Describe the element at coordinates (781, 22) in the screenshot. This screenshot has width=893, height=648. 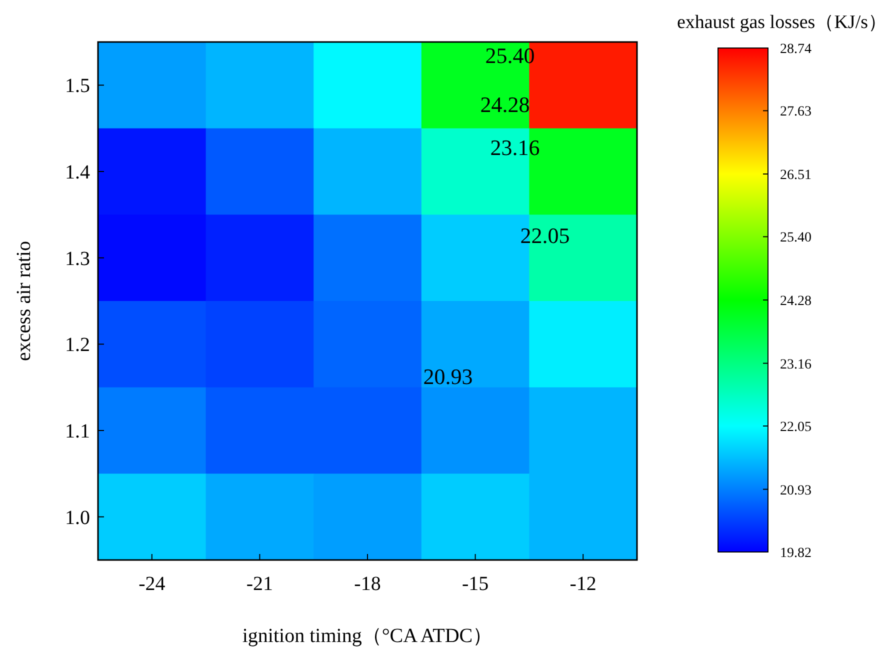
I see `color-bar-title: exhaust gas losses（KJ/s）` at that location.